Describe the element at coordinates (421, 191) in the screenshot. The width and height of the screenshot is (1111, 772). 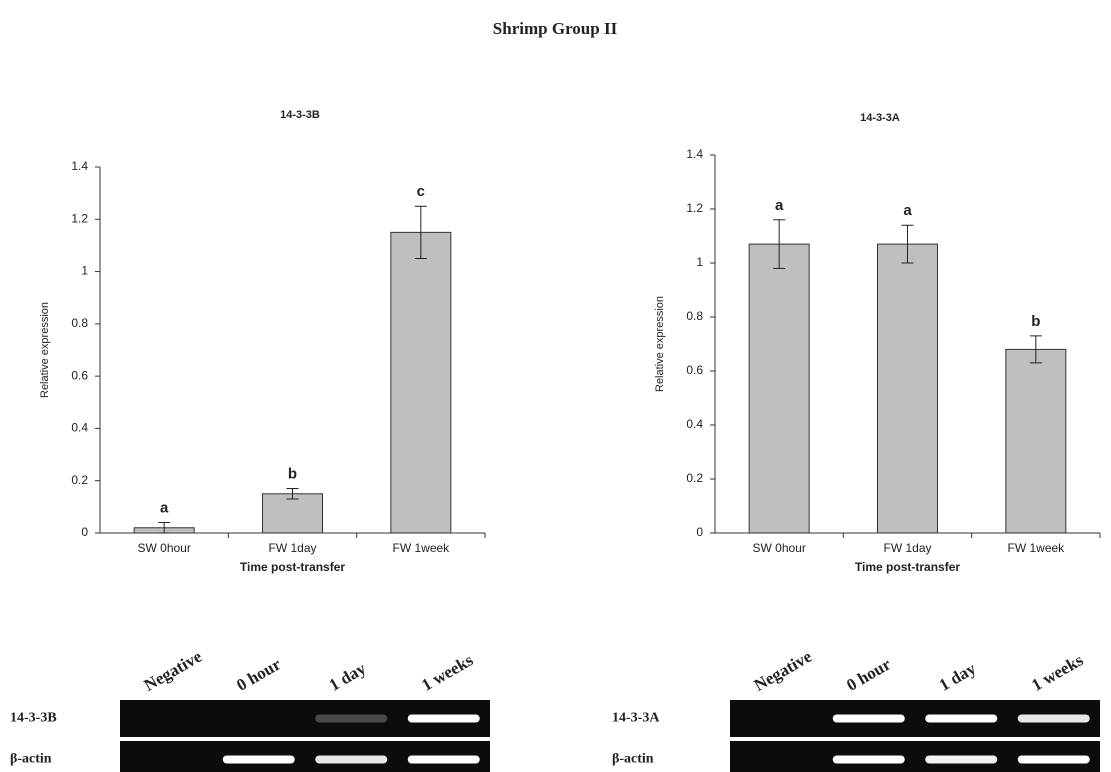
I see `significance-letter: c` at that location.